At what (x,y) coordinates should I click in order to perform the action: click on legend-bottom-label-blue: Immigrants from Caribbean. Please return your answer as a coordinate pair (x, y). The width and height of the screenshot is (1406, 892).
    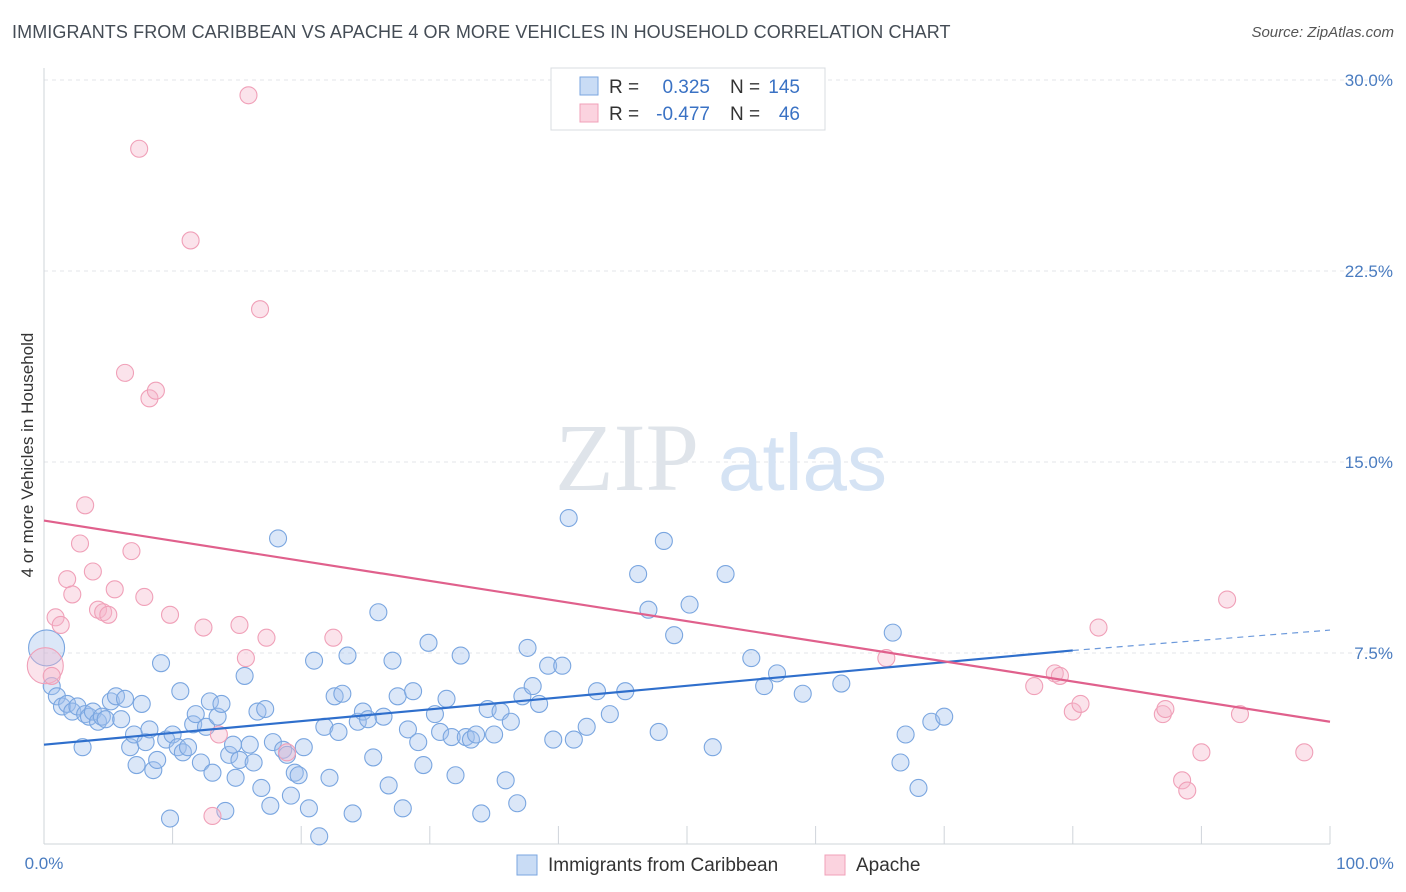
    Looking at the image, I should click on (663, 865).